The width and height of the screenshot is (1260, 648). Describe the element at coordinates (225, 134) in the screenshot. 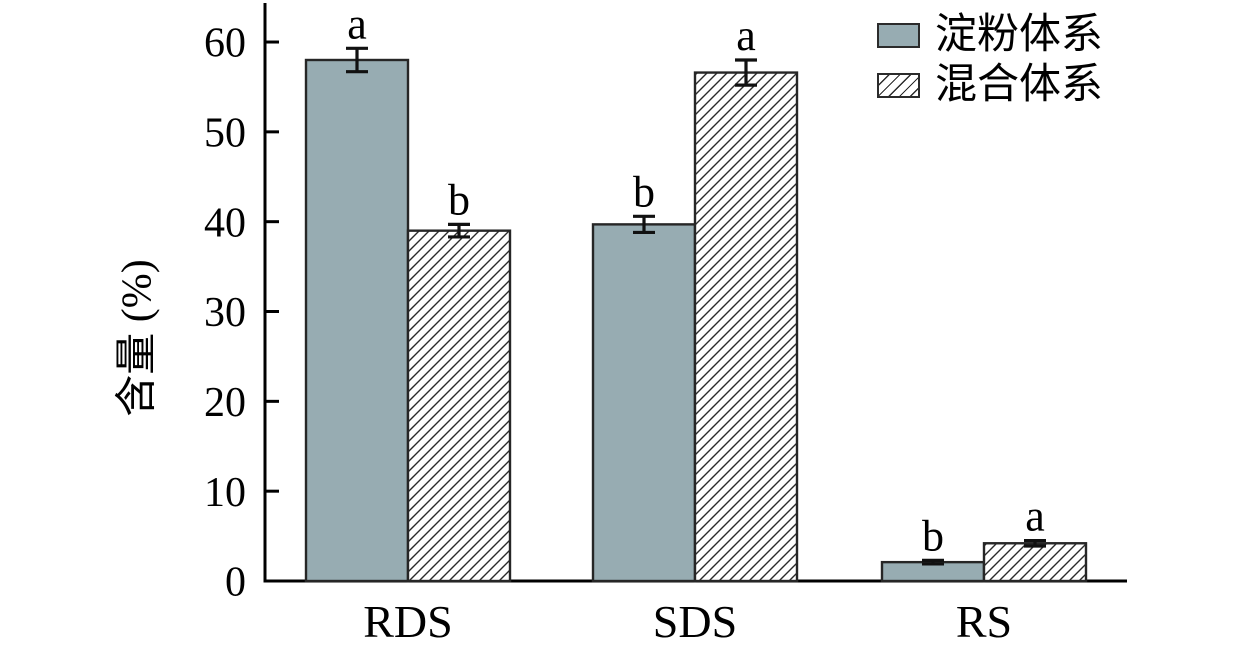

I see `y-tick-label-50: 50` at that location.